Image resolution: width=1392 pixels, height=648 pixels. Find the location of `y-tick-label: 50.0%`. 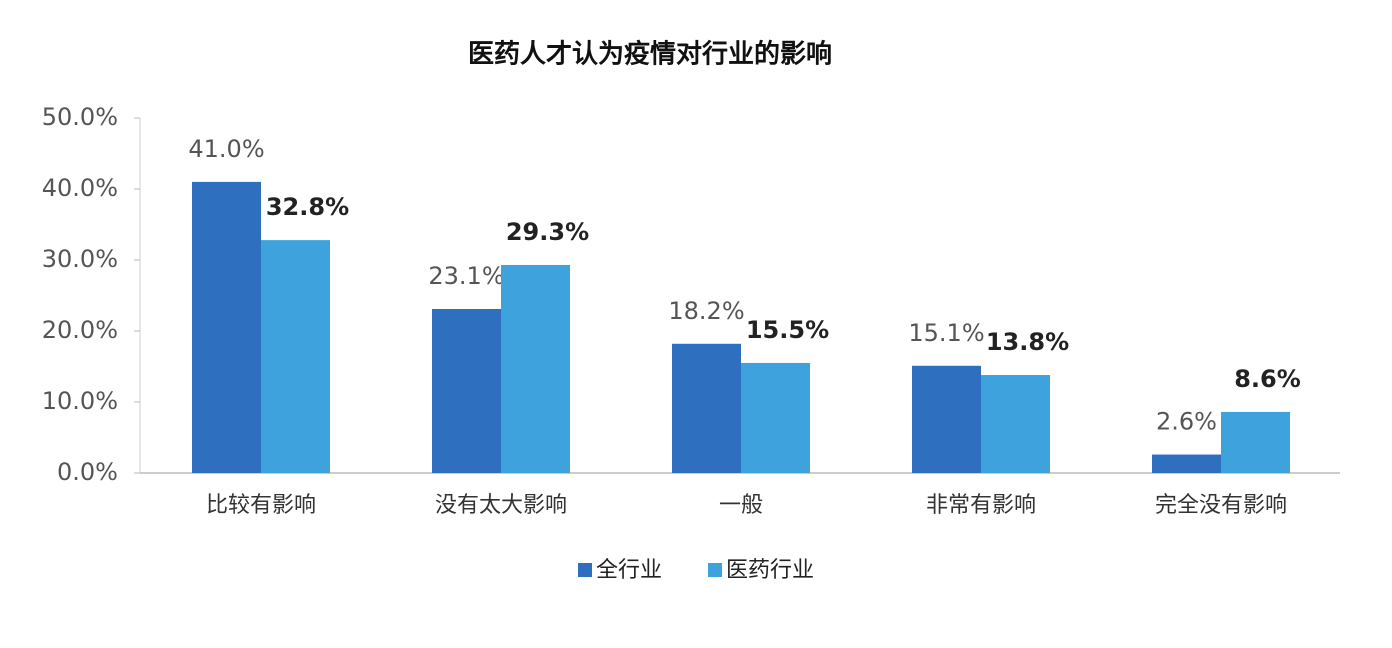

y-tick-label: 50.0% is located at coordinates (80, 117).